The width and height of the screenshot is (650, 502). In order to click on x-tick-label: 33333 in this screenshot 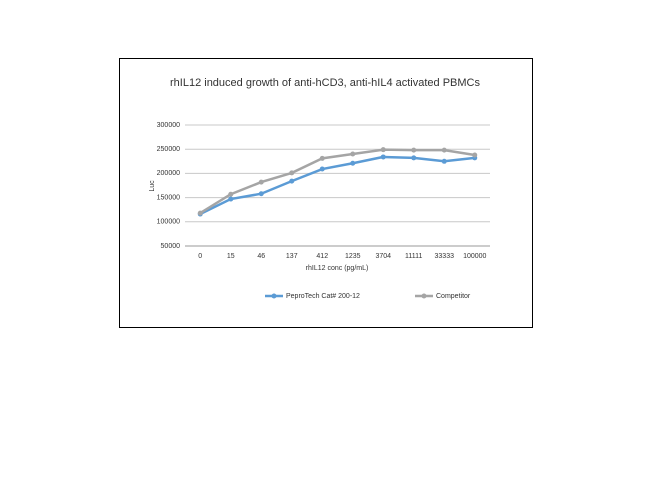, I will do `click(445, 256)`.